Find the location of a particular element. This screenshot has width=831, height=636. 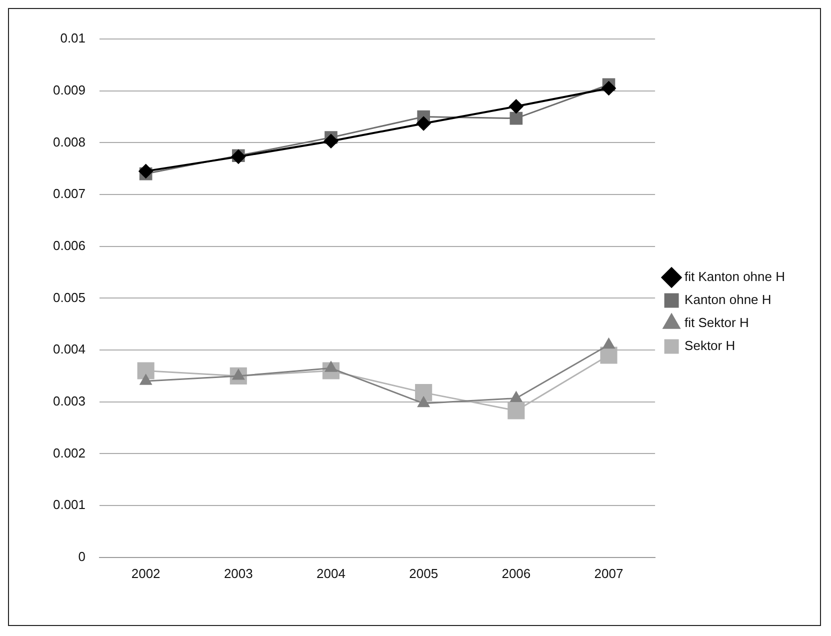

y-tick-label: 0.008 is located at coordinates (69, 142).